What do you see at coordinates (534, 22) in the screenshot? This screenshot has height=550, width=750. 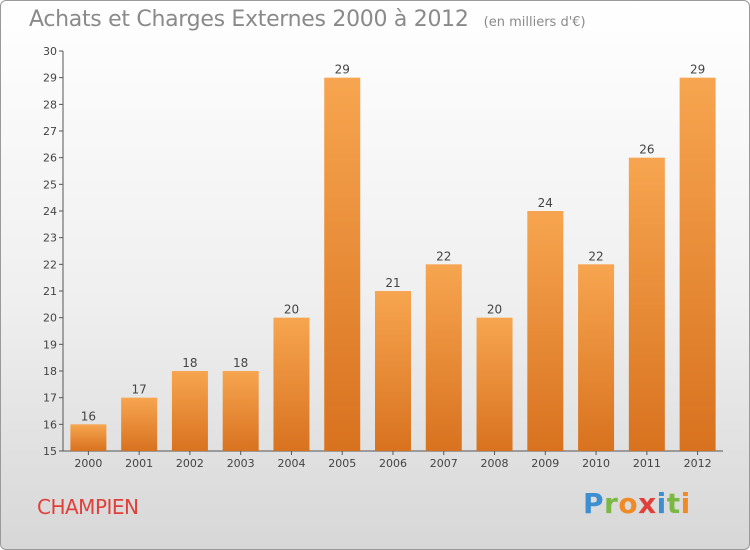 I see `chart-unit-label: (en milliers d'€)` at bounding box center [534, 22].